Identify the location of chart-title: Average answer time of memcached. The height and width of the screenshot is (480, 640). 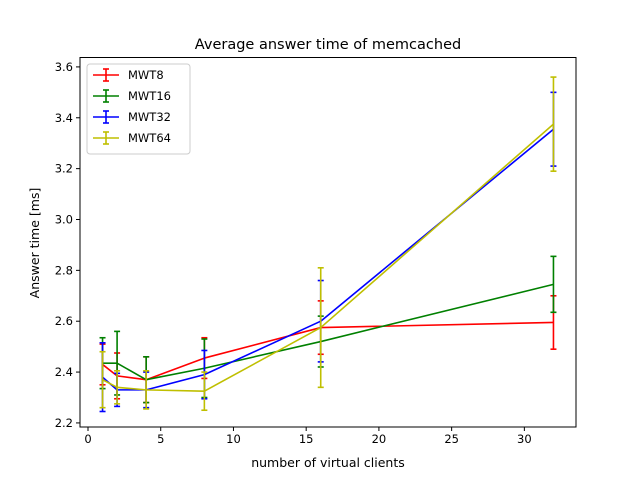
(328, 45).